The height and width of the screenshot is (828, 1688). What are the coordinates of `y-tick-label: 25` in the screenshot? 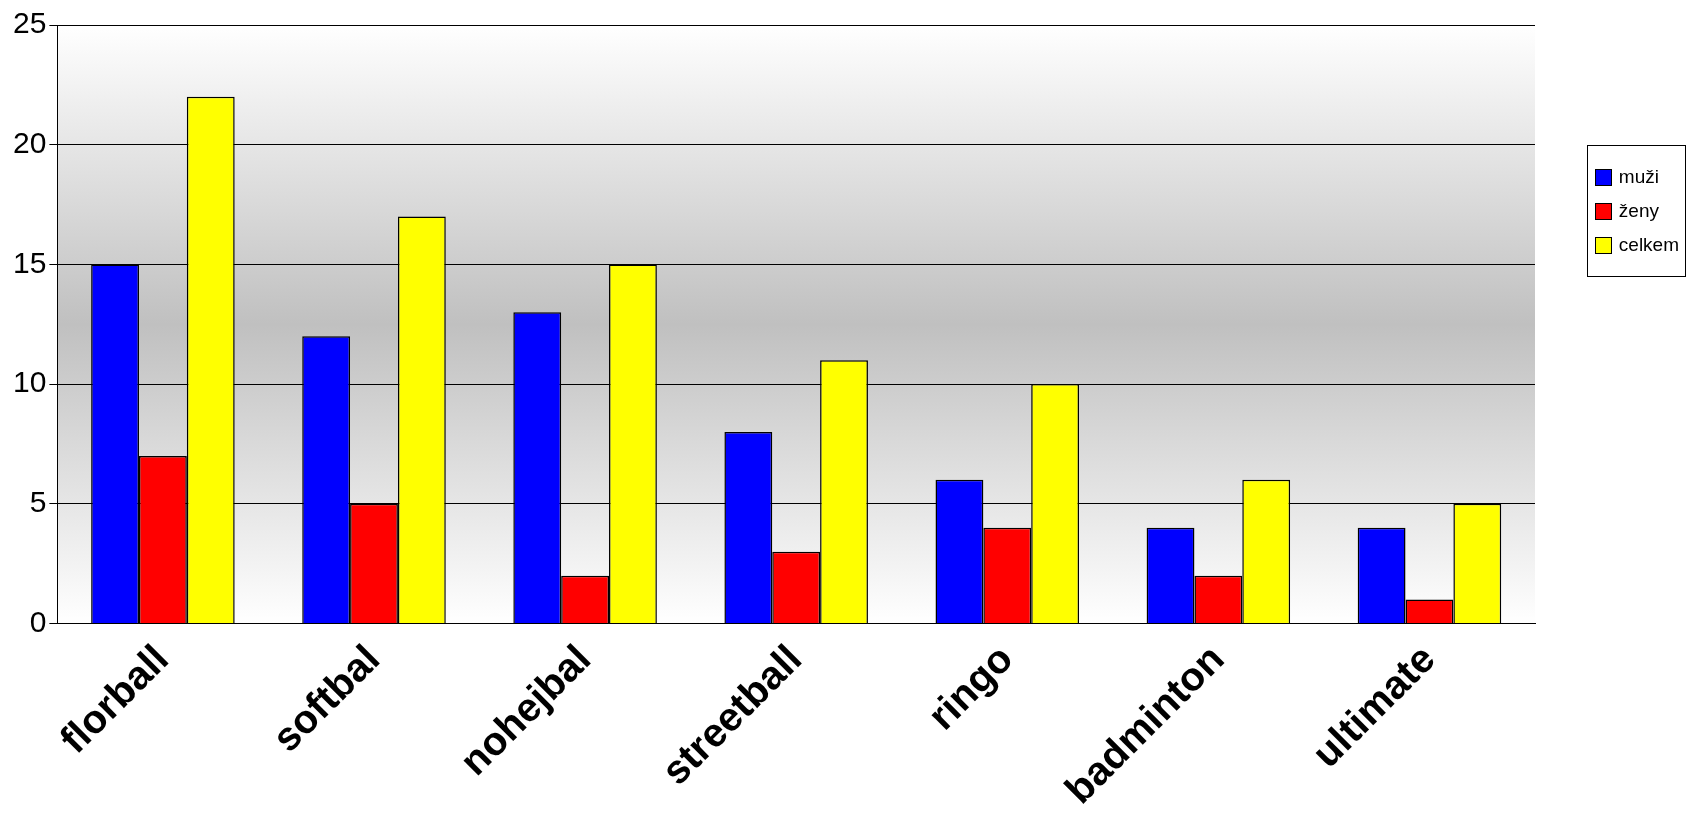 It's located at (29, 23).